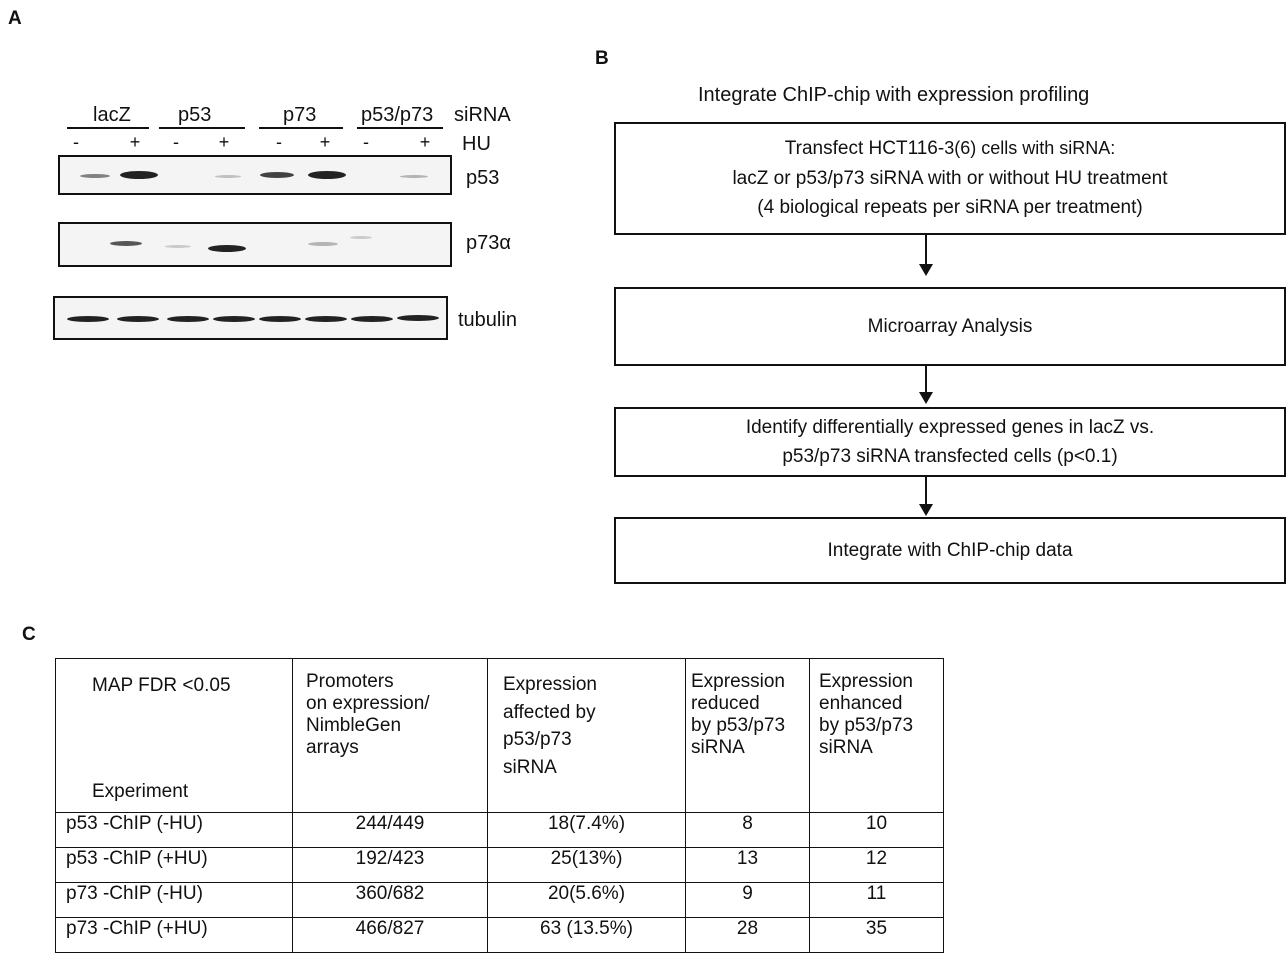  Describe the element at coordinates (586, 865) in the screenshot. I see `cell-affected: 25(13%)` at that location.